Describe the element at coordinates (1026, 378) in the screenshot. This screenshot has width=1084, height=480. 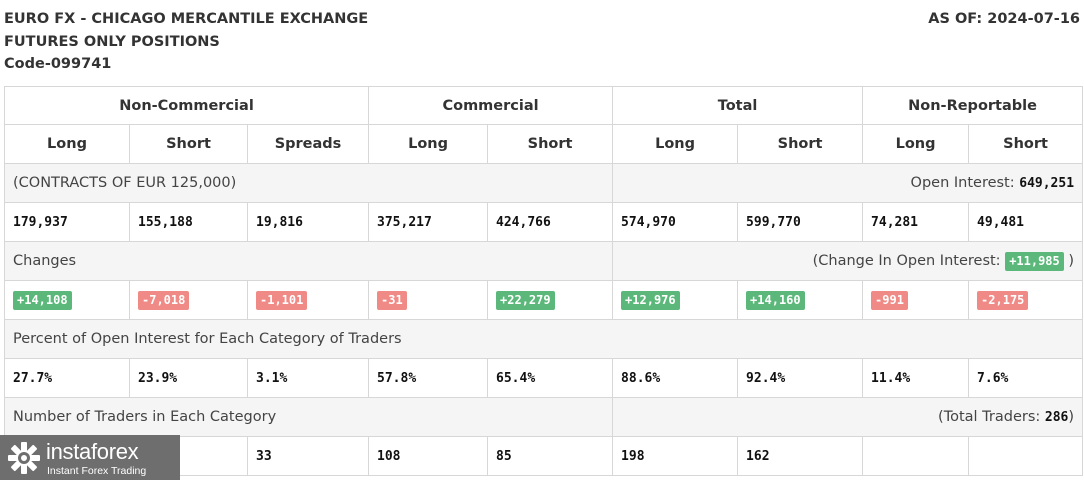
I see `table-cell: 7.6%` at that location.